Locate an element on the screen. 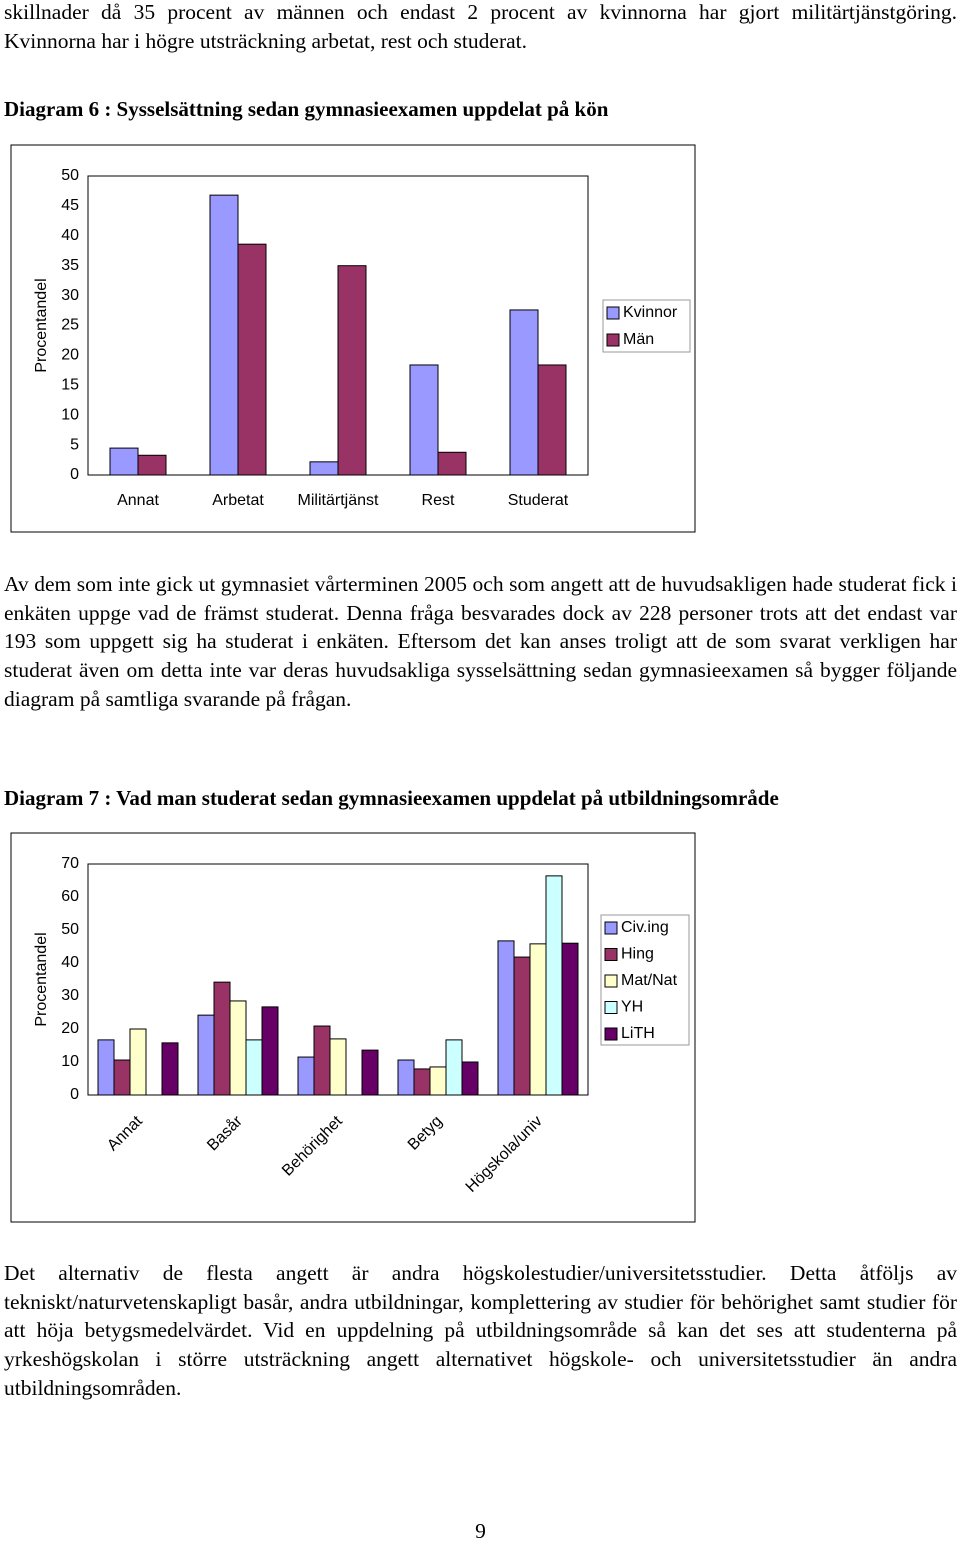 This screenshot has width=960, height=1546. legend-label: Kvinnor is located at coordinates (650, 312).